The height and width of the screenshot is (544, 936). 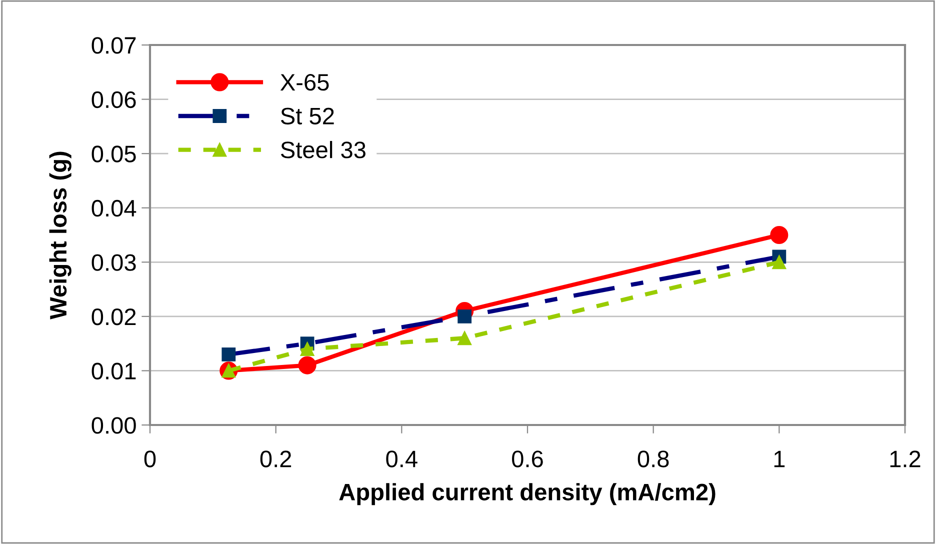 What do you see at coordinates (114, 262) in the screenshot?
I see `y-tick-label: 0.03` at bounding box center [114, 262].